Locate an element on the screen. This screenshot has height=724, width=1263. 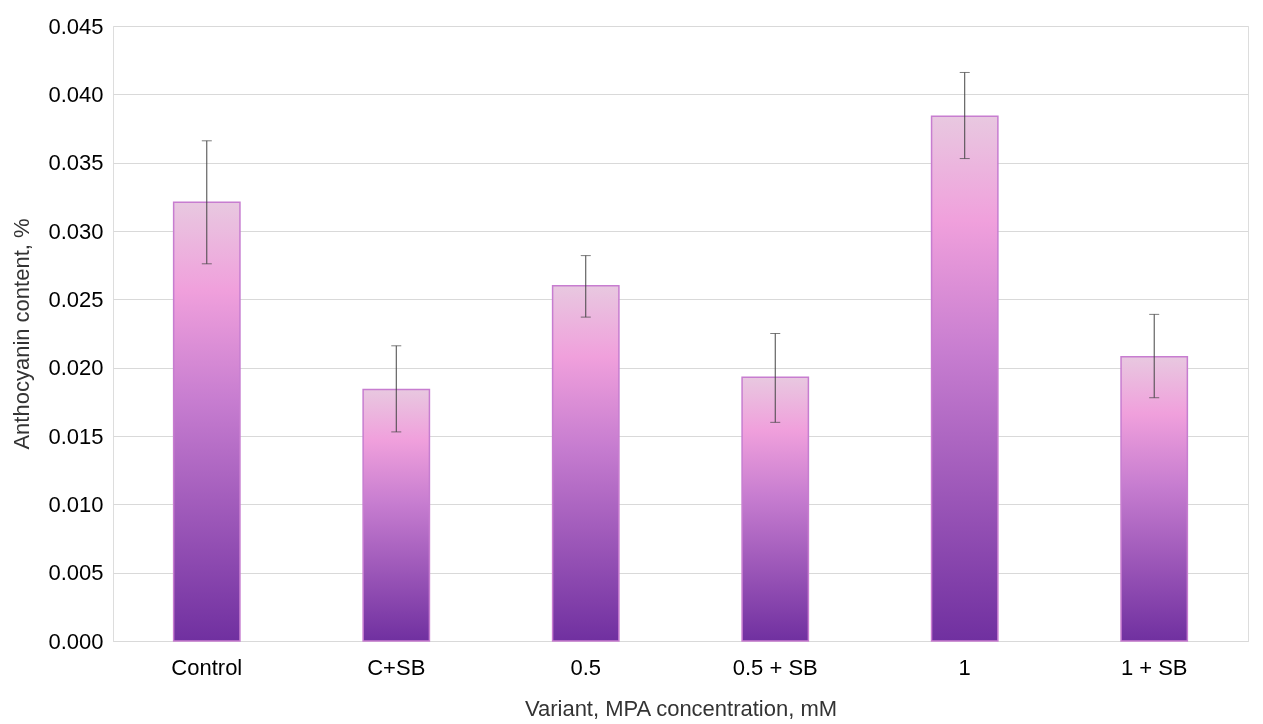
x-tick-label: C+SB is located at coordinates (396, 667).